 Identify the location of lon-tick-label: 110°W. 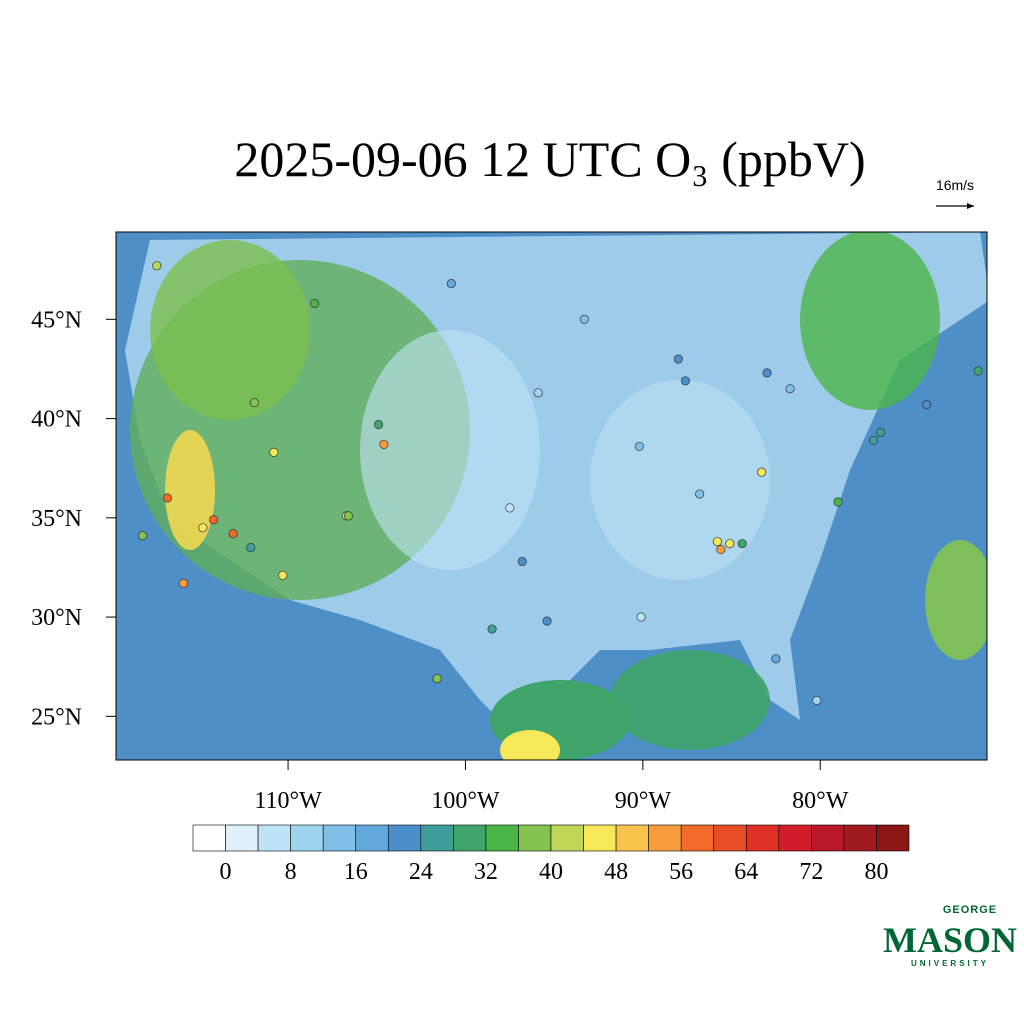
(288, 801).